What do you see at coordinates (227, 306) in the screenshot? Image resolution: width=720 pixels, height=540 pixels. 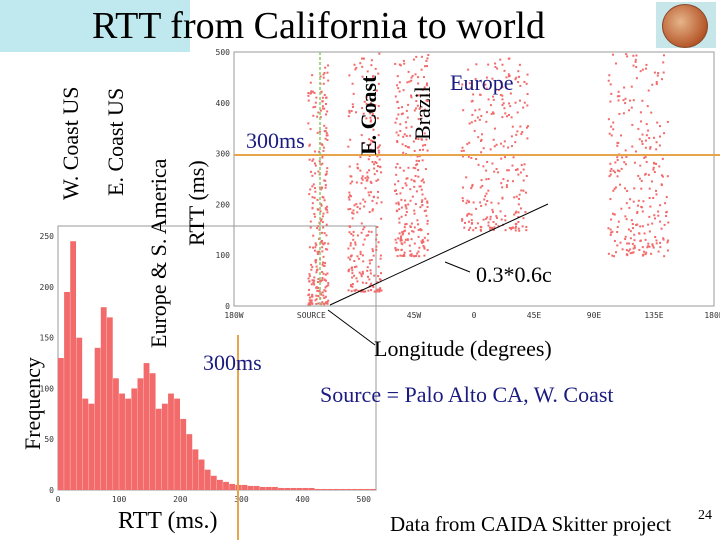 I see `scatter-y-tick: 0` at bounding box center [227, 306].